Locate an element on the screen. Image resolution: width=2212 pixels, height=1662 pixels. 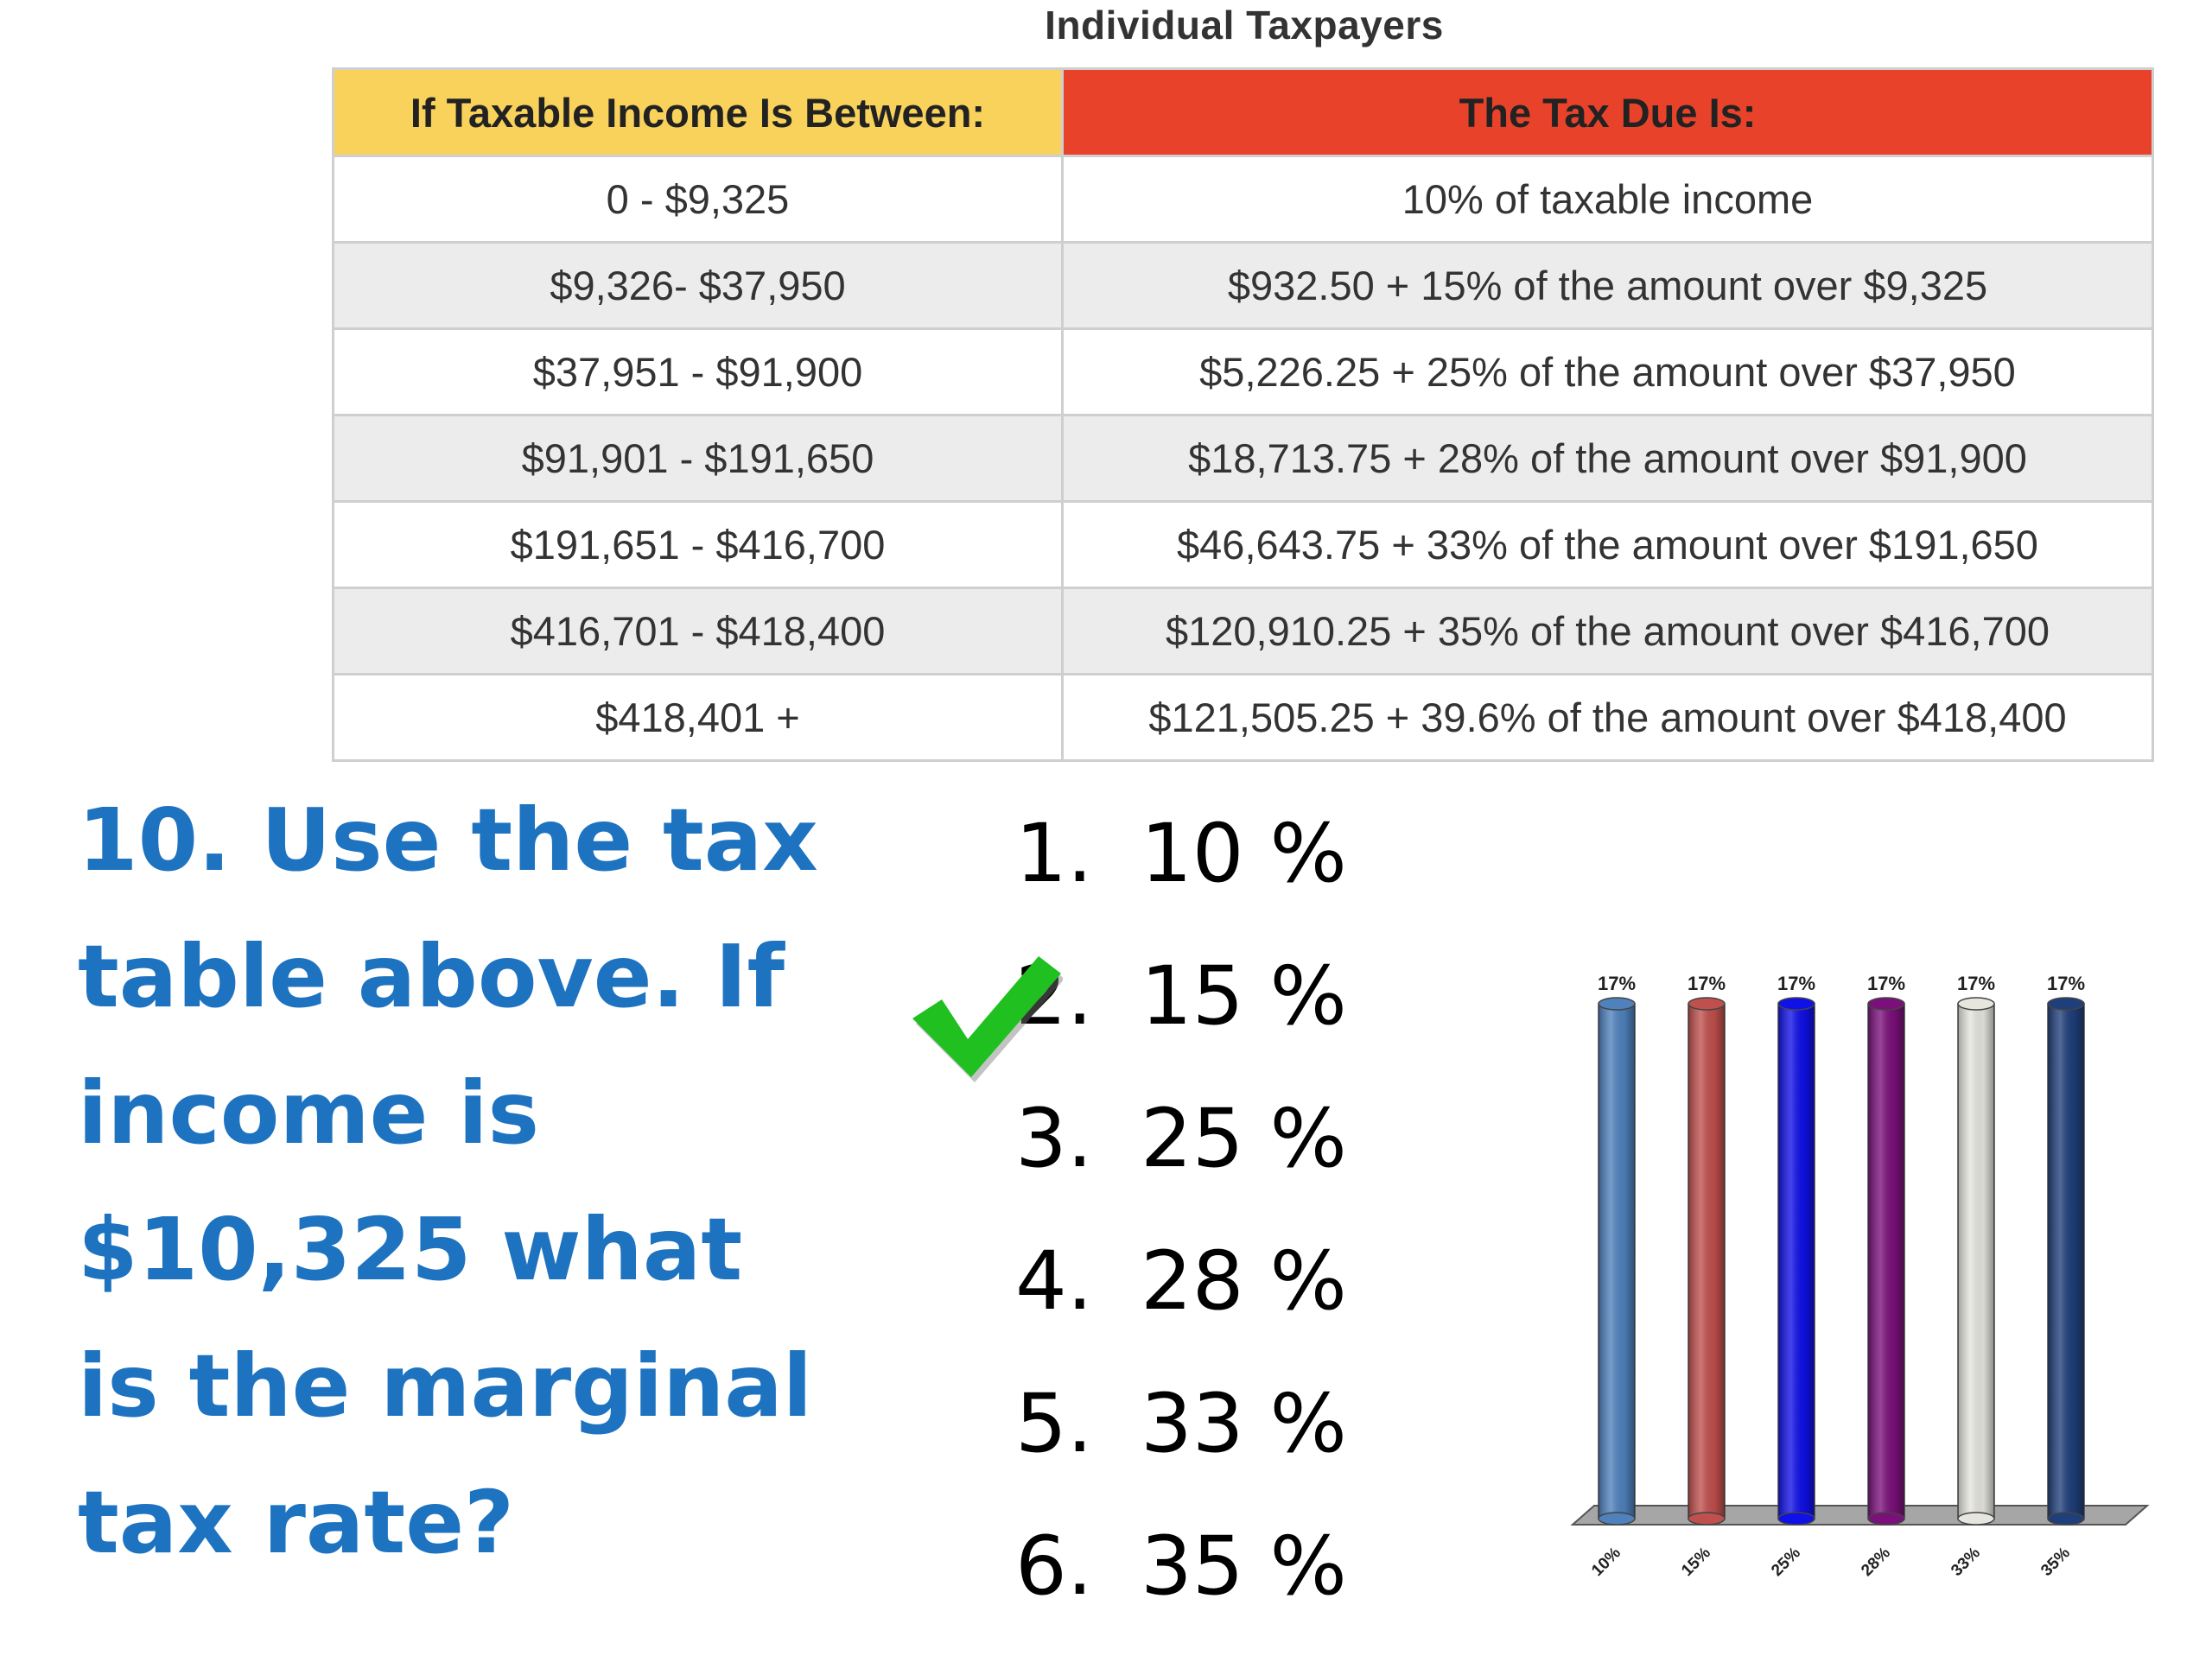
question-line: is the marginal is located at coordinates (446, 1386).